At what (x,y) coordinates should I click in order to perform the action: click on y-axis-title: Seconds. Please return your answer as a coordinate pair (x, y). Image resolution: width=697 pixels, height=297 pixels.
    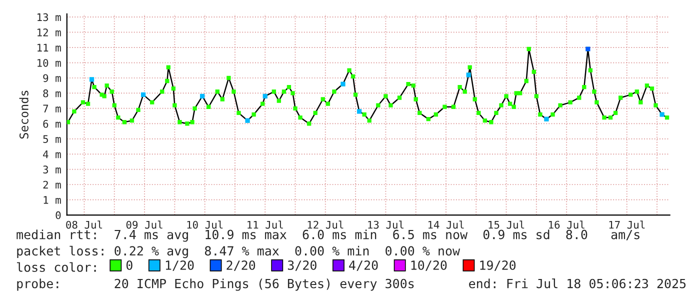
    Looking at the image, I should click on (23, 114).